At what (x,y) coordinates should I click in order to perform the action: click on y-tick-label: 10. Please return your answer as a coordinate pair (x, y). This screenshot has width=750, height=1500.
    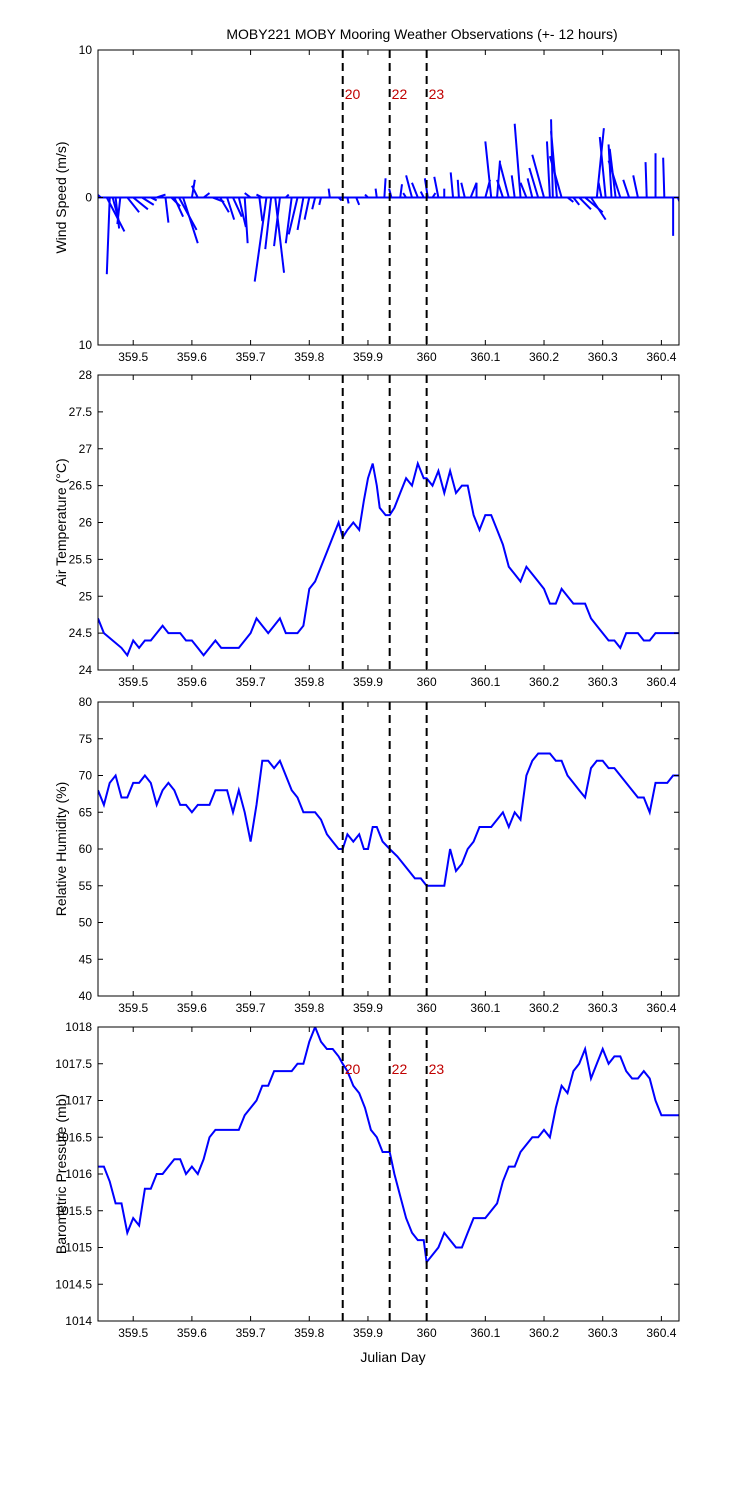
    Looking at the image, I should click on (86, 50).